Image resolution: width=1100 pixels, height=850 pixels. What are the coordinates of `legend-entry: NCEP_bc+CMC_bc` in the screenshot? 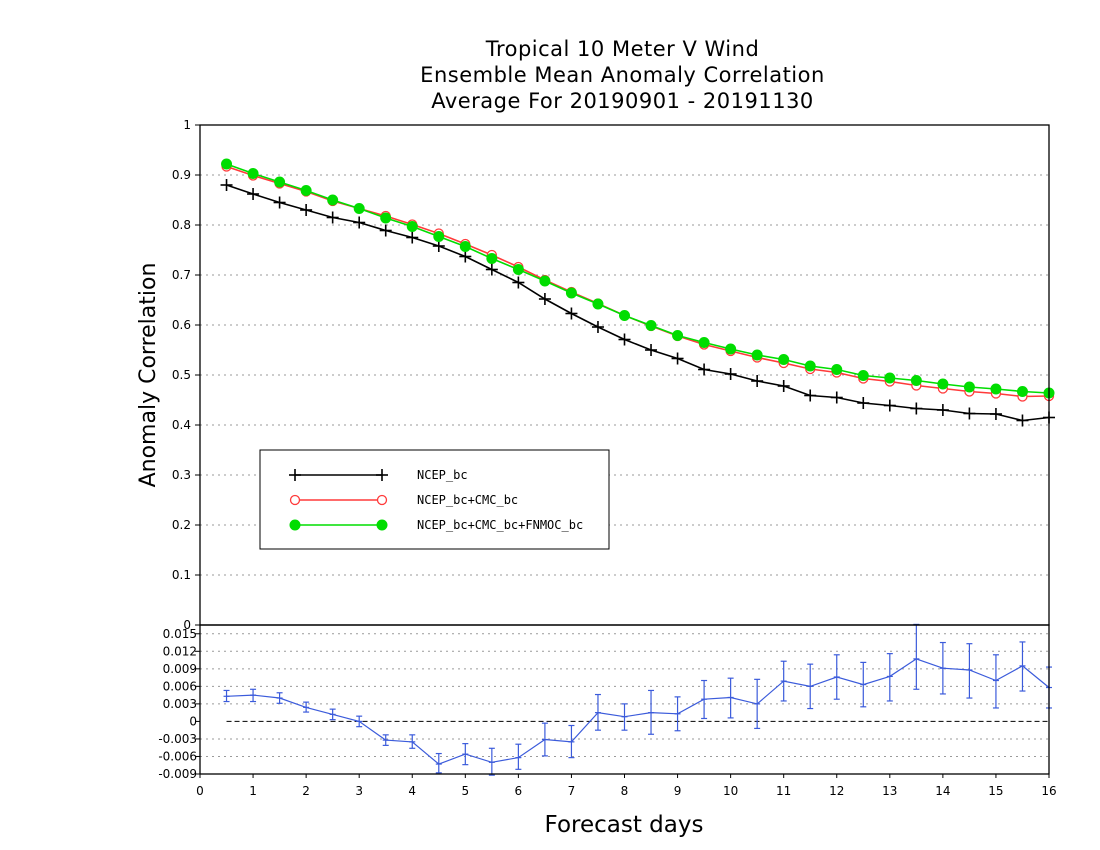 It's located at (403, 500).